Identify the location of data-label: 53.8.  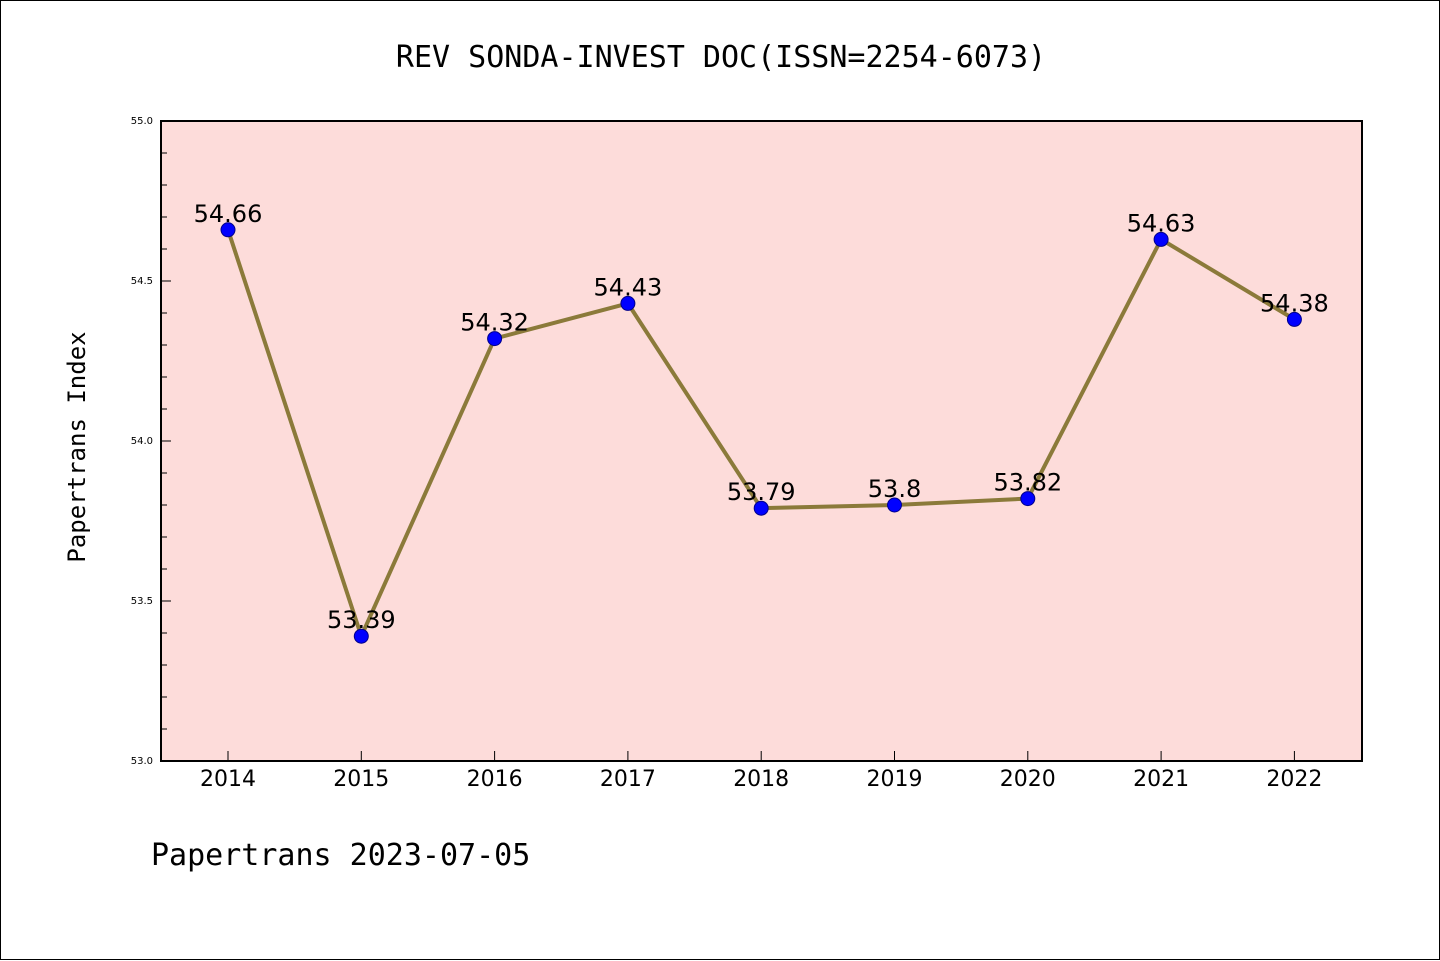
(894, 489).